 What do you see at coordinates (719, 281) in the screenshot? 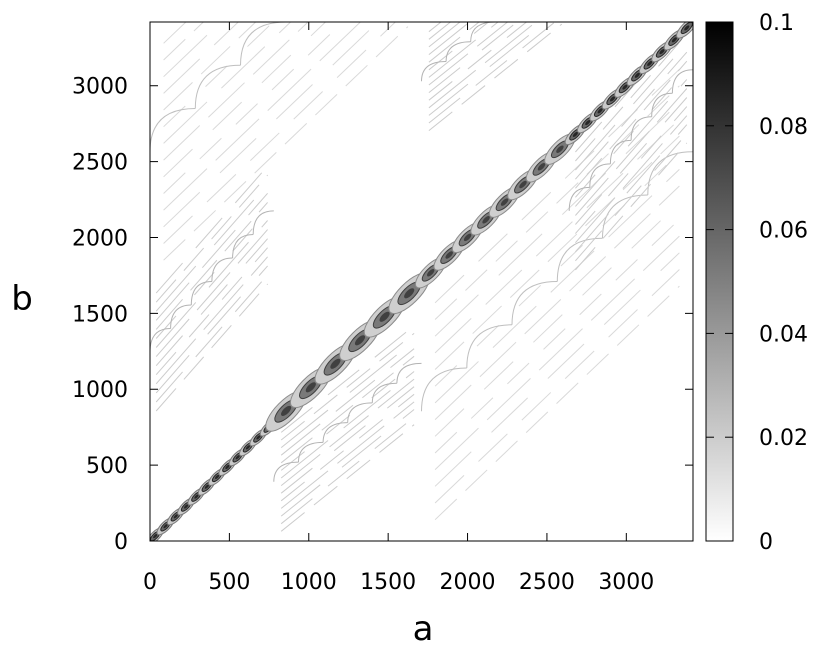
I see `colorbar-gradient` at bounding box center [719, 281].